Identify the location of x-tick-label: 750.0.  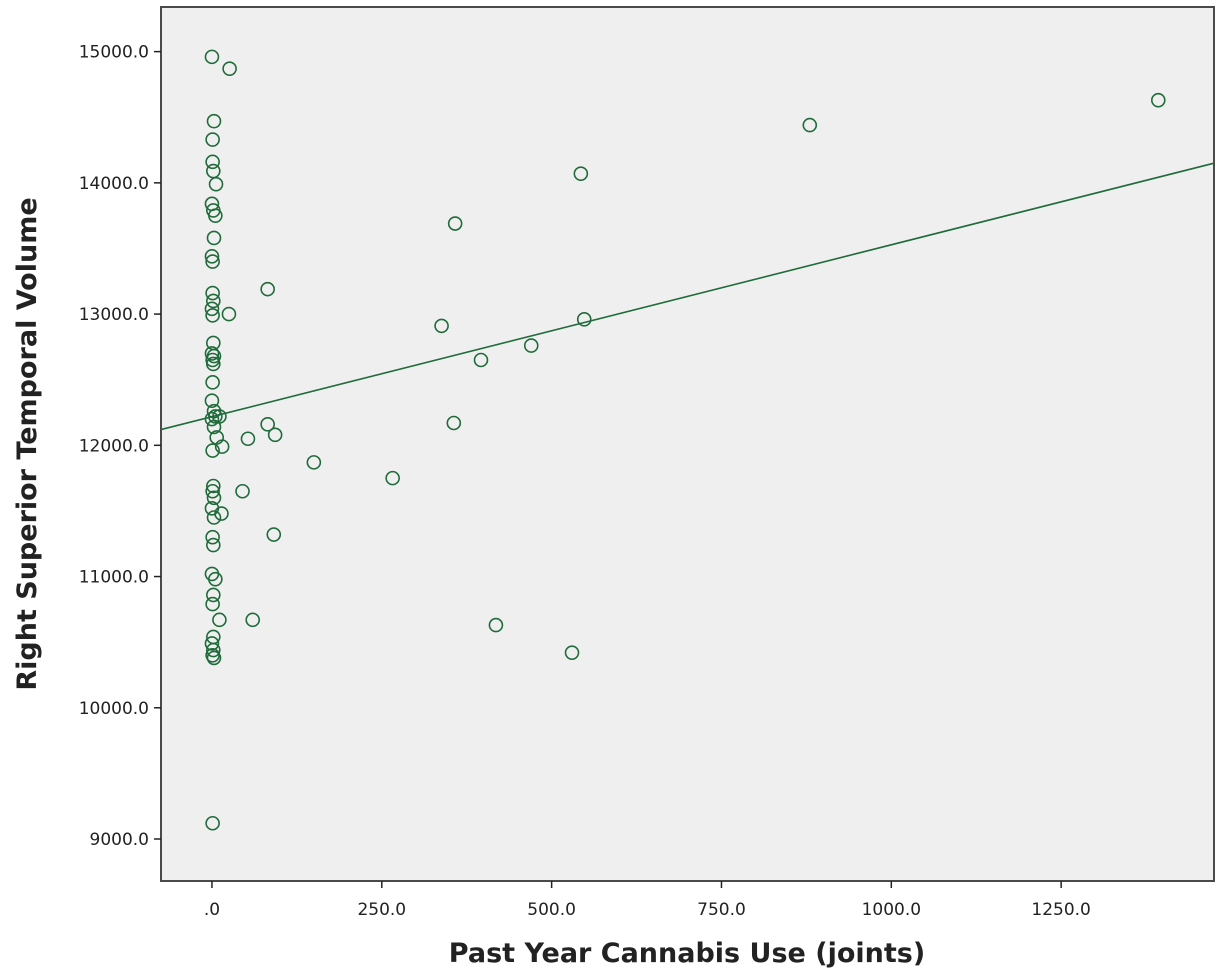
(721, 910).